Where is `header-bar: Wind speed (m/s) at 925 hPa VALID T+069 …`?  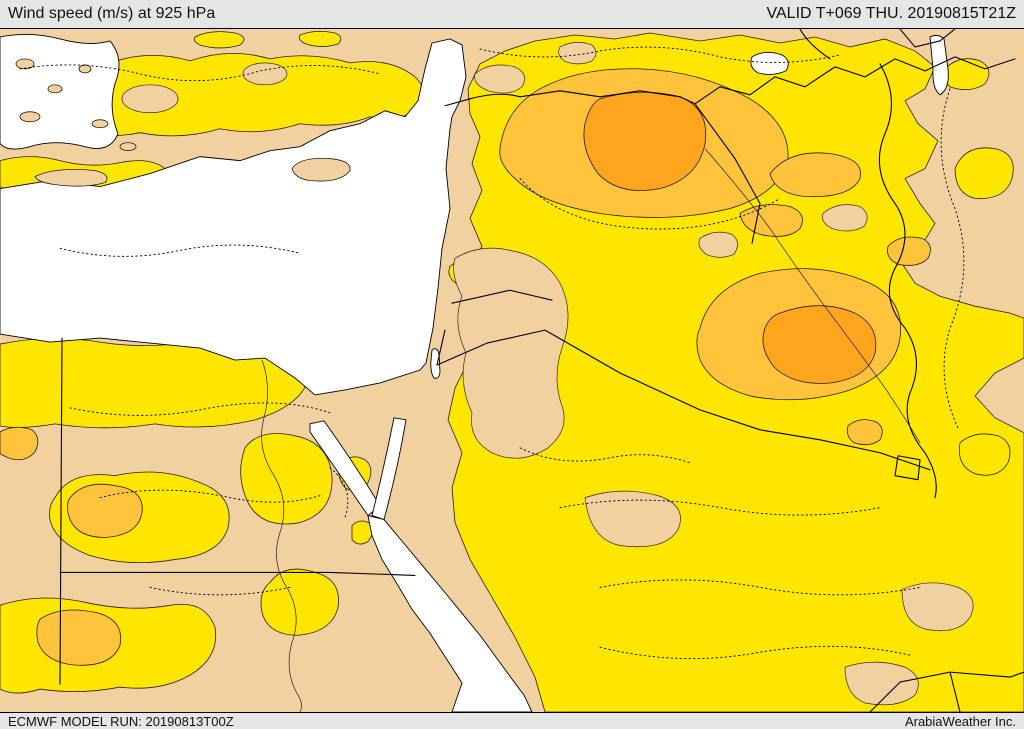 header-bar: Wind speed (m/s) at 925 hPa VALID T+069 … is located at coordinates (512, 14).